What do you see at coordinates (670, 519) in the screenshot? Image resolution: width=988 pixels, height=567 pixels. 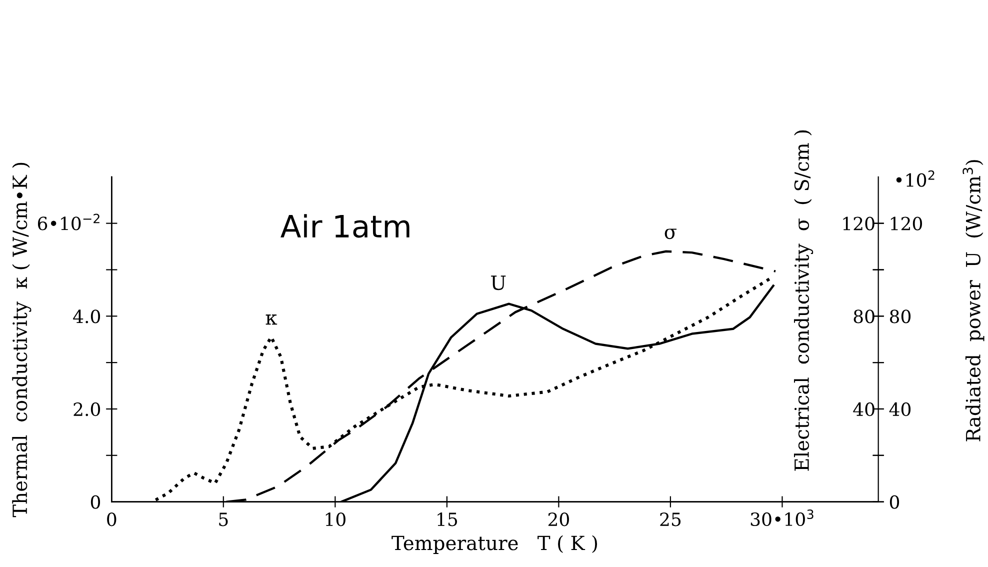 I see `x-tick-label: 25` at bounding box center [670, 519].